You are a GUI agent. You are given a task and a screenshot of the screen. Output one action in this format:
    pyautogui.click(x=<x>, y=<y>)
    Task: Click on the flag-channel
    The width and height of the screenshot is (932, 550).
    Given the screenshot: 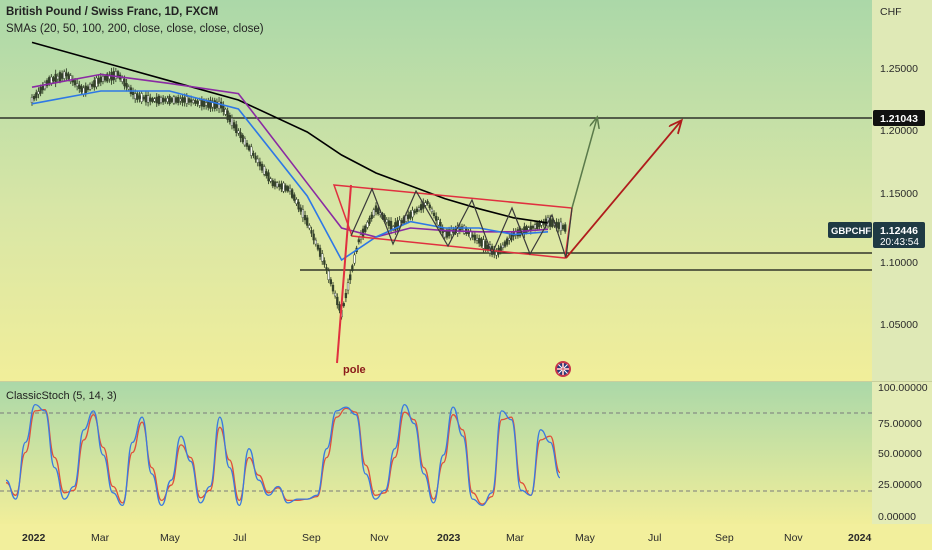 What is the action you would take?
    pyautogui.click(x=452, y=221)
    